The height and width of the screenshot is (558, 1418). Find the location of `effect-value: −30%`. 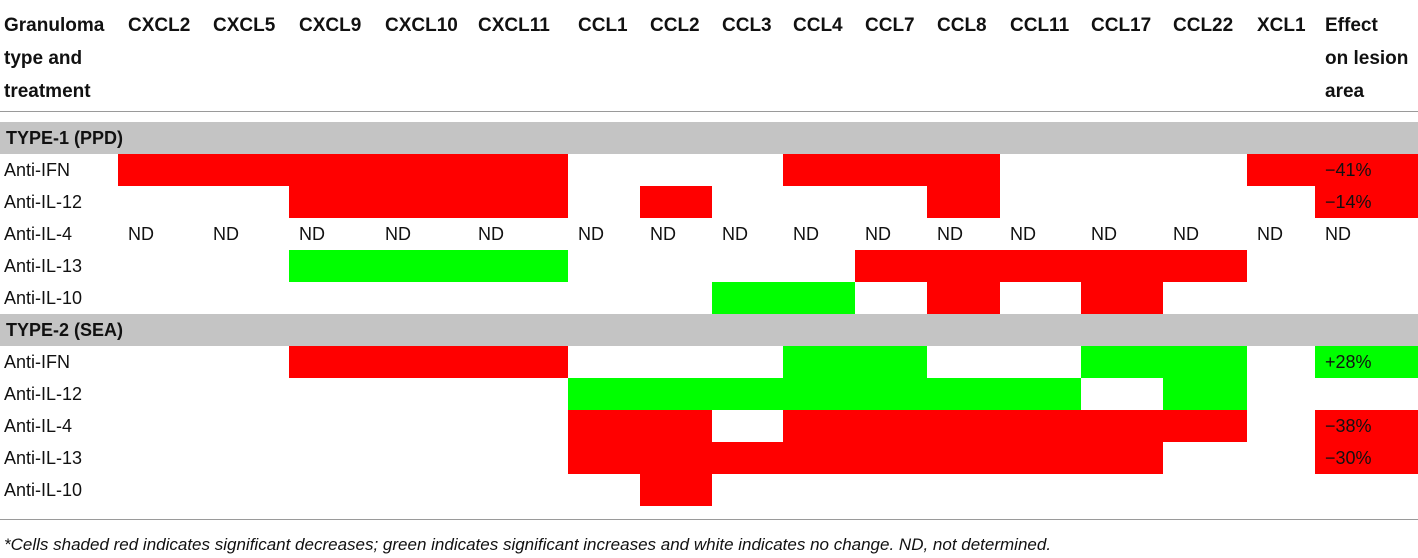

effect-value: −30% is located at coordinates (1348, 458).